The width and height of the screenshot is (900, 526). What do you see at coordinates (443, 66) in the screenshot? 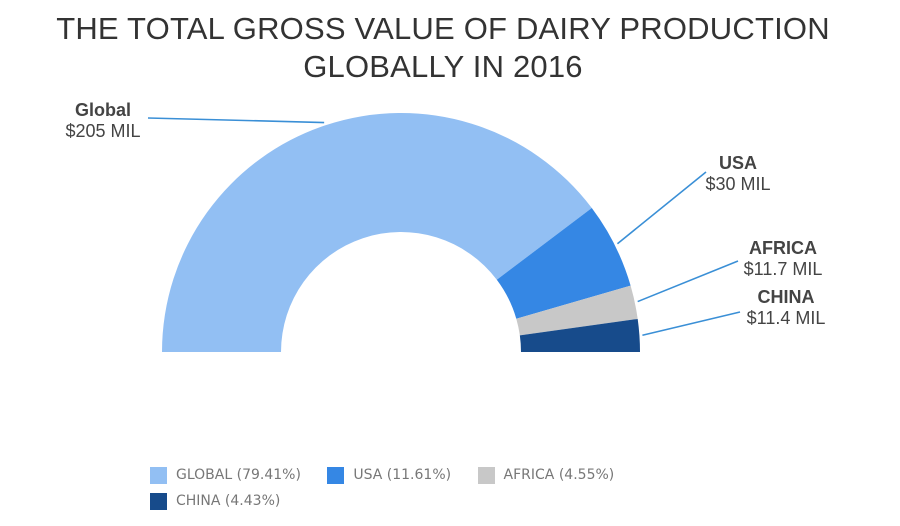
I see `chart-title-line-2: GLOBALLY IN 2016` at bounding box center [443, 66].